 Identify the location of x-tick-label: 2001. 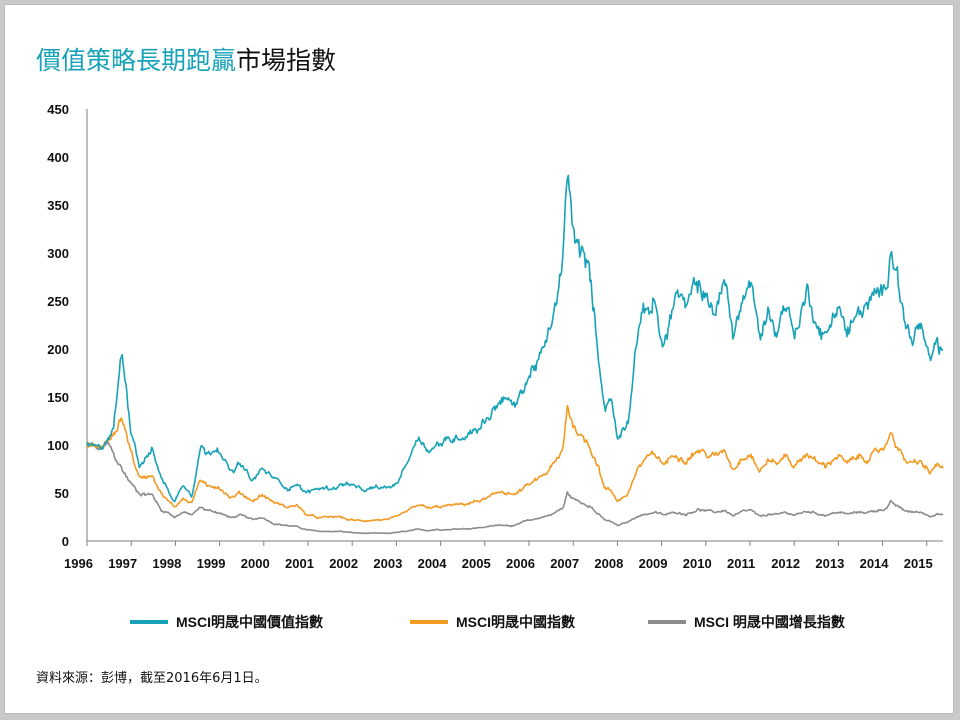
(299, 563).